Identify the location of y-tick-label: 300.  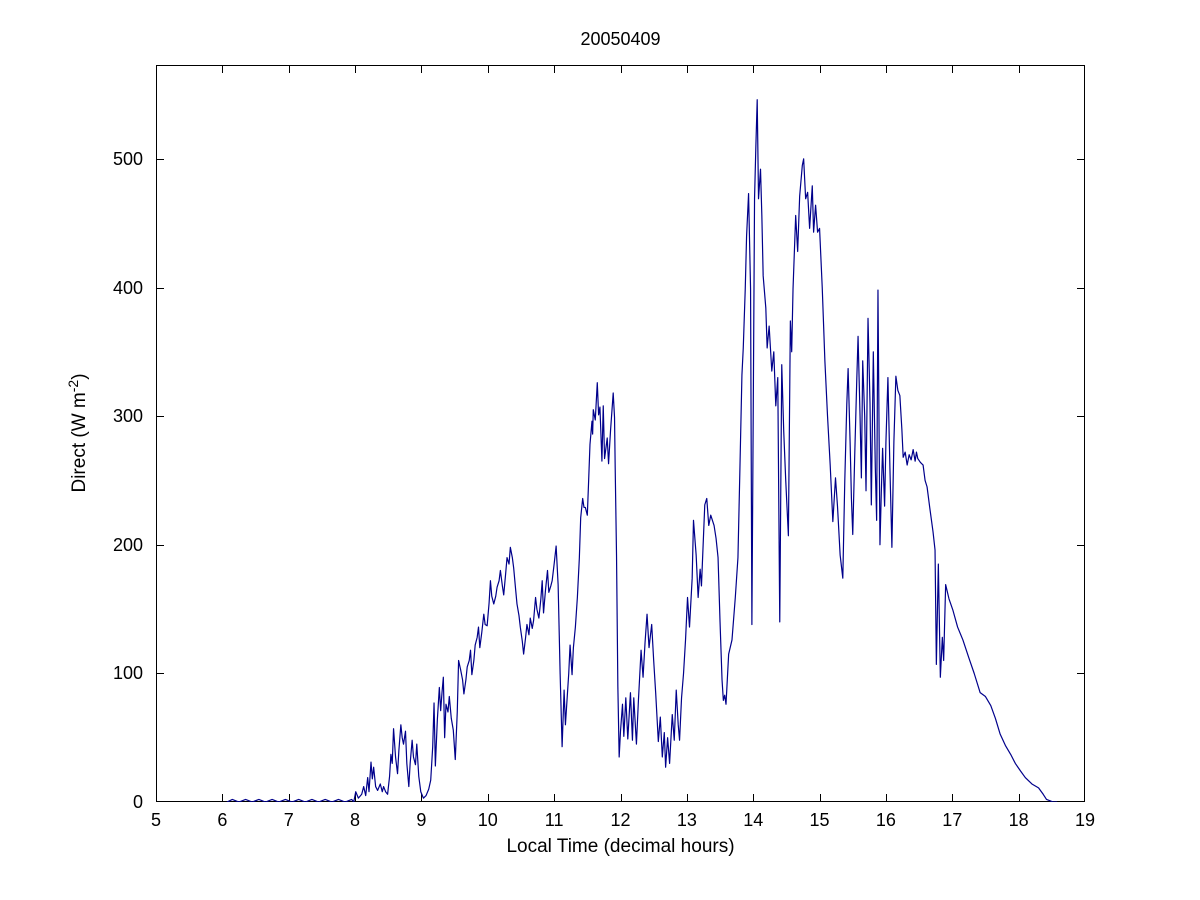
(127, 416).